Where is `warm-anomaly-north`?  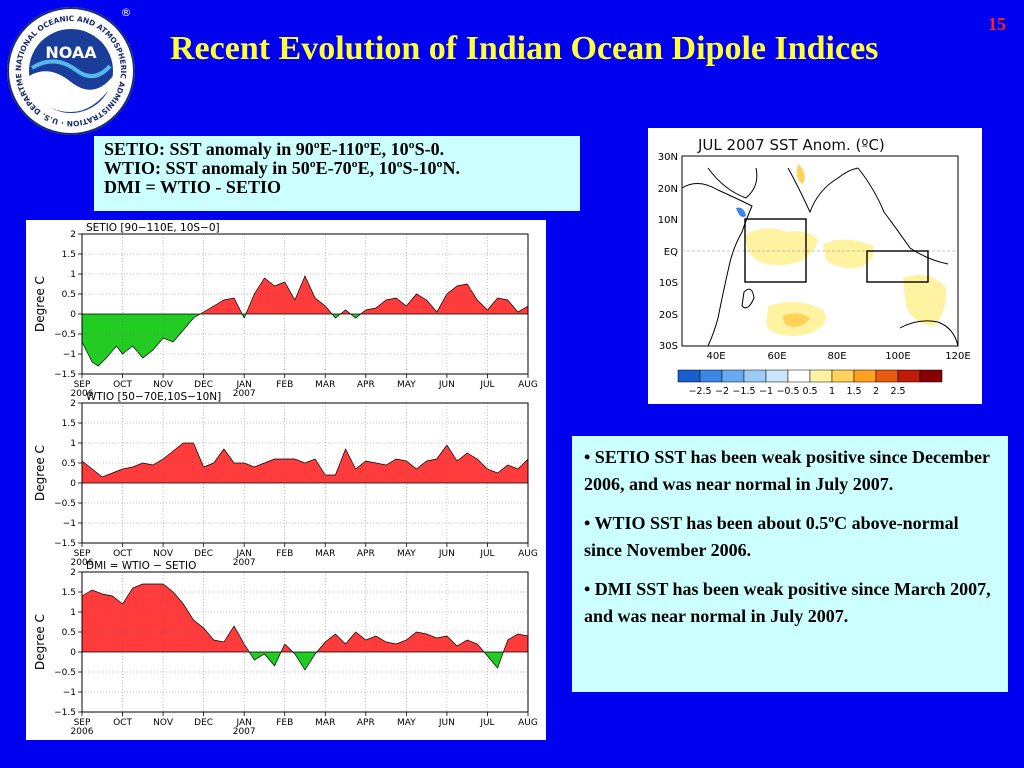 warm-anomaly-north is located at coordinates (800, 174).